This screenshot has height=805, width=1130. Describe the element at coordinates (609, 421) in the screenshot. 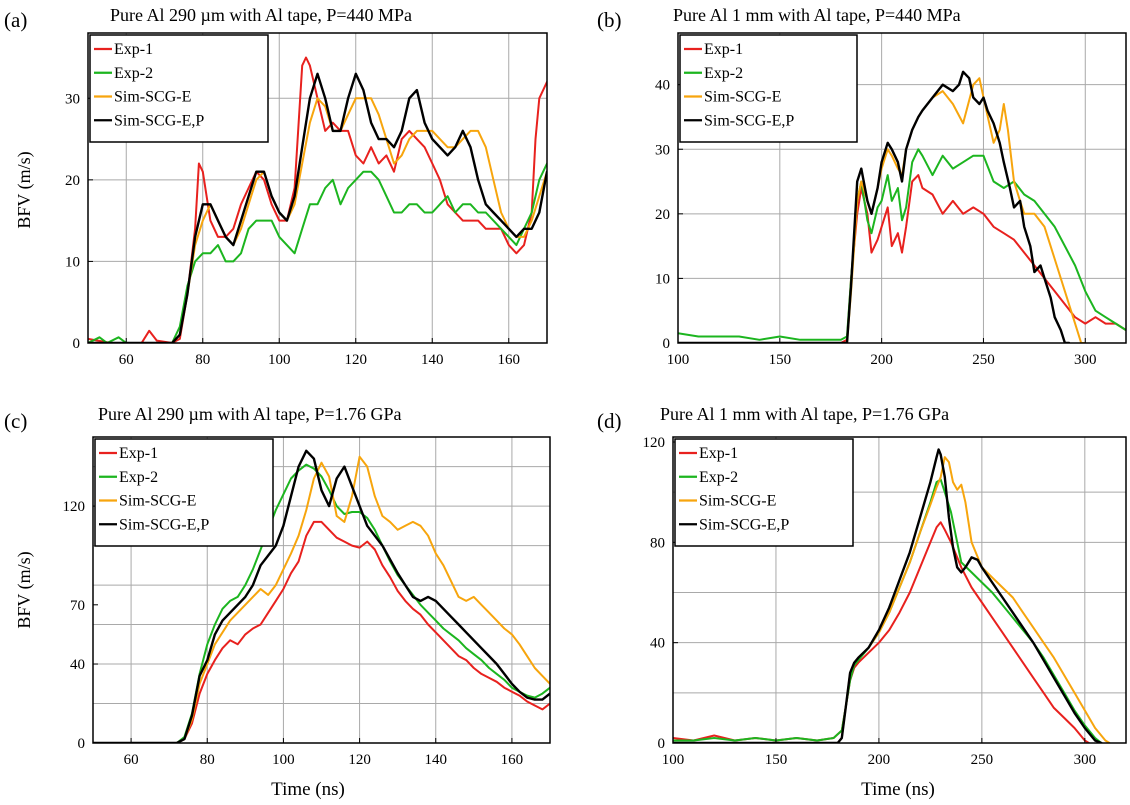

I see `panel-label: (d)` at that location.